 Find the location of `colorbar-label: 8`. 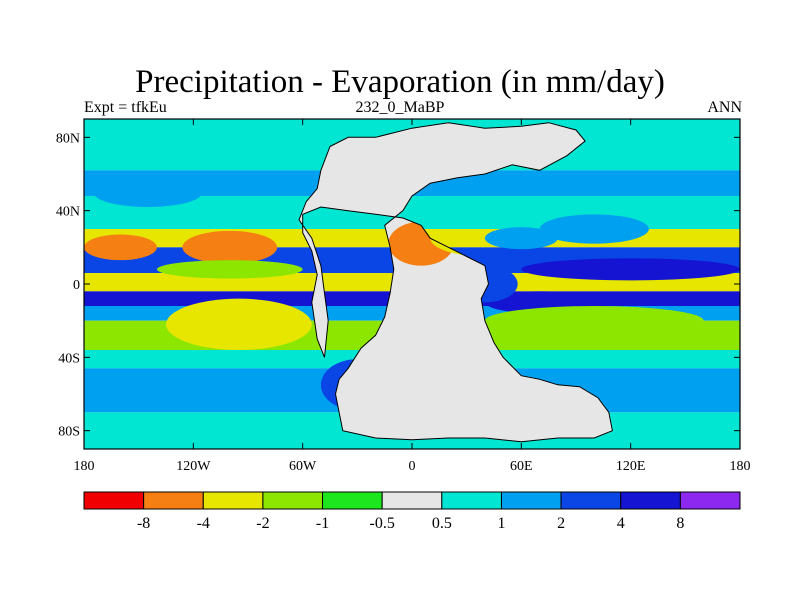

colorbar-label: 8 is located at coordinates (680, 523).